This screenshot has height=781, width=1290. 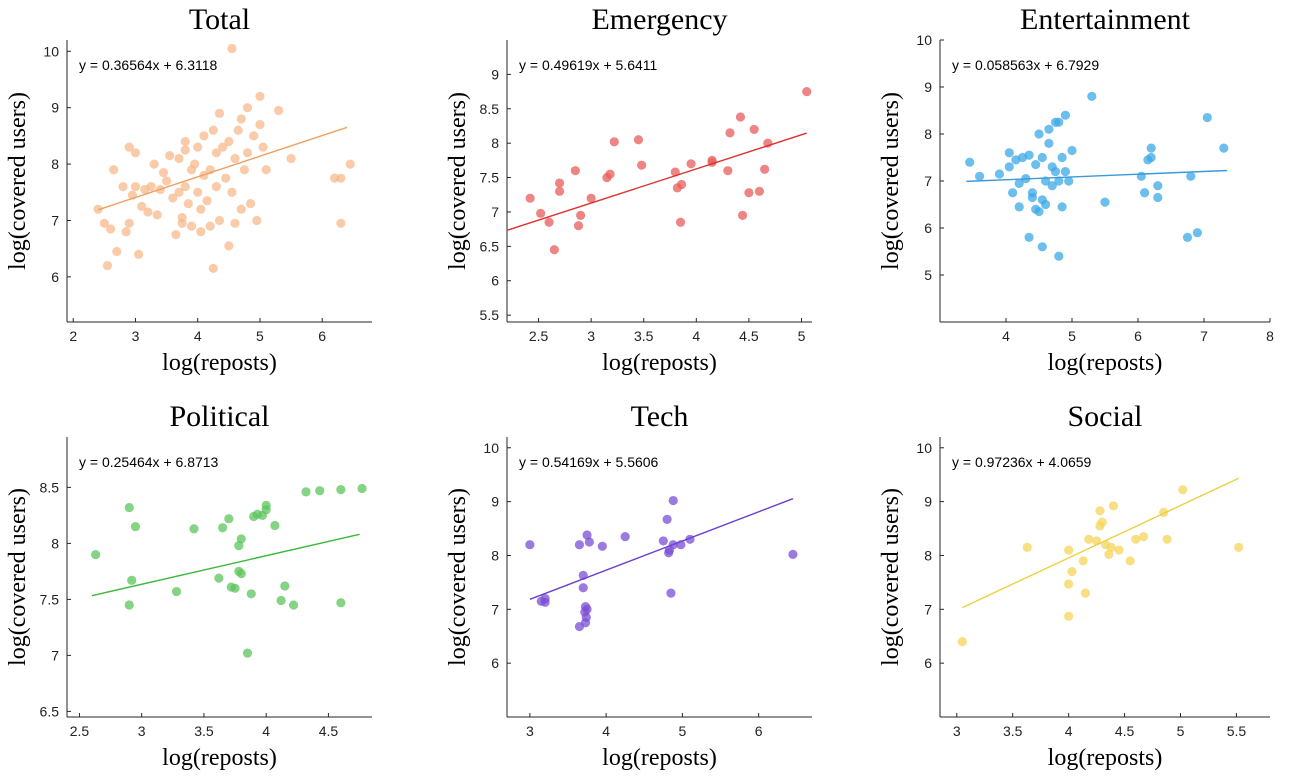 I want to click on y-tick-label: 5.5, so click(x=490, y=315).